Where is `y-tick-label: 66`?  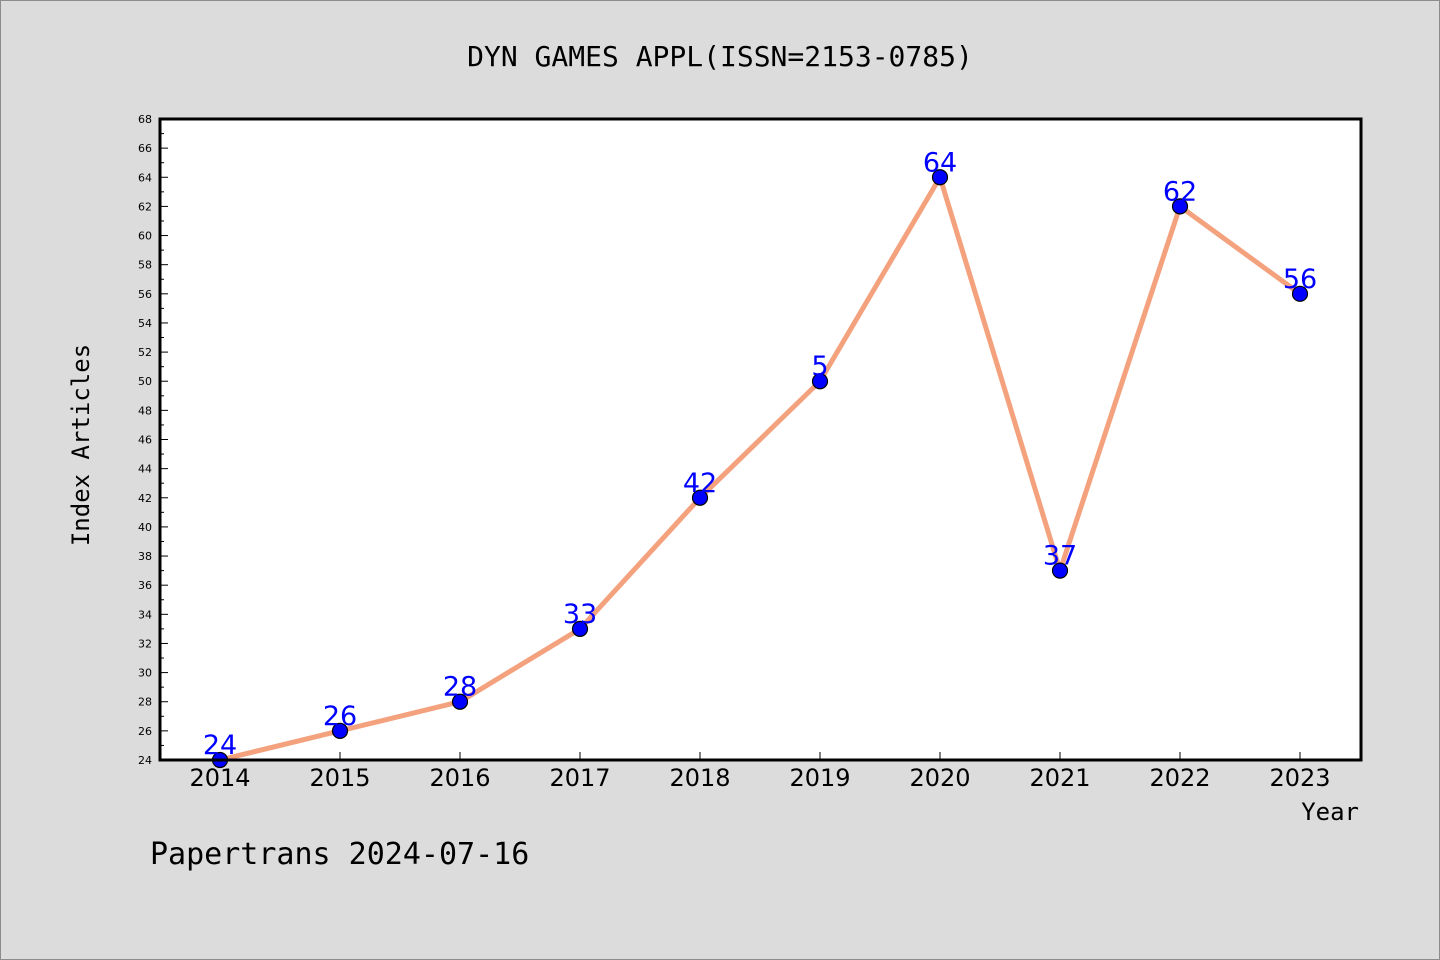 y-tick-label: 66 is located at coordinates (145, 148).